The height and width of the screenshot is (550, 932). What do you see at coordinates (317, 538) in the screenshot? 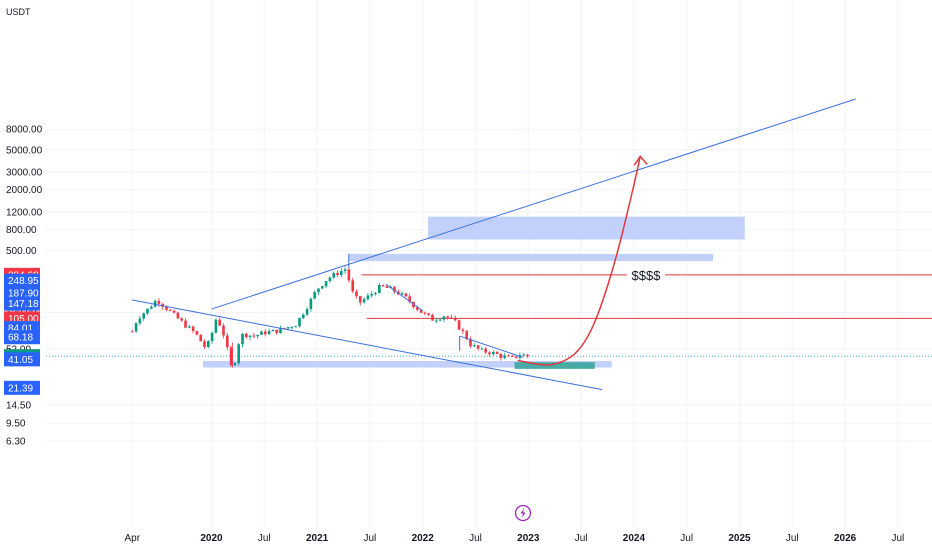
I see `x-tick-label: 2021` at bounding box center [317, 538].